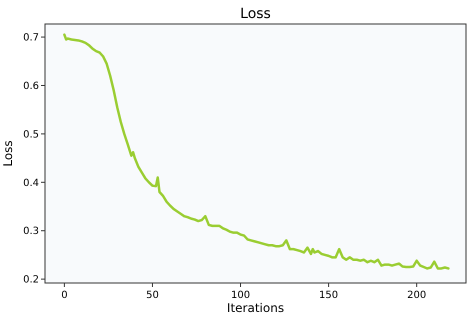  Describe the element at coordinates (31, 183) in the screenshot. I see `y-tick-label: 0.4` at that location.